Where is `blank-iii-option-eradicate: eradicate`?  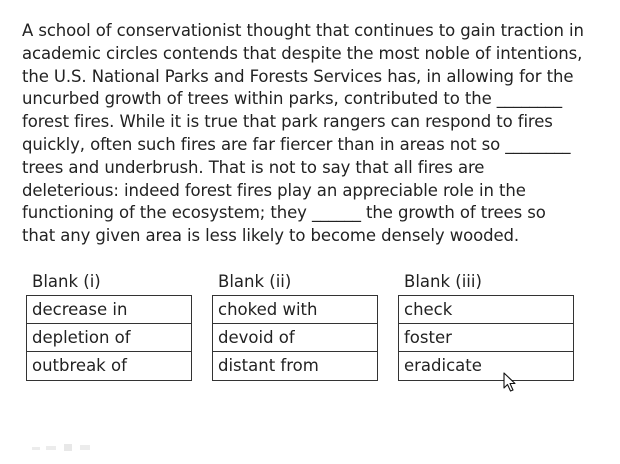 blank-iii-option-eradicate: eradicate is located at coordinates (443, 365).